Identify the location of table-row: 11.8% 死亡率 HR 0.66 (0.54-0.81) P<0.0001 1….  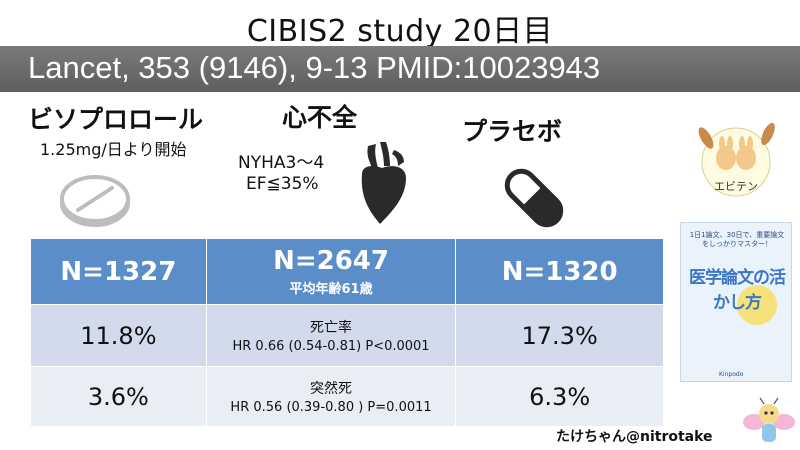
(347, 335).